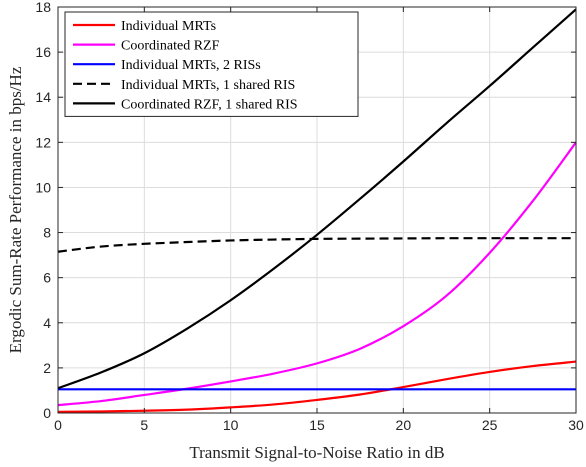  I want to click on series-line-individual-mrts-1-shared-ris, so click(316, 245).